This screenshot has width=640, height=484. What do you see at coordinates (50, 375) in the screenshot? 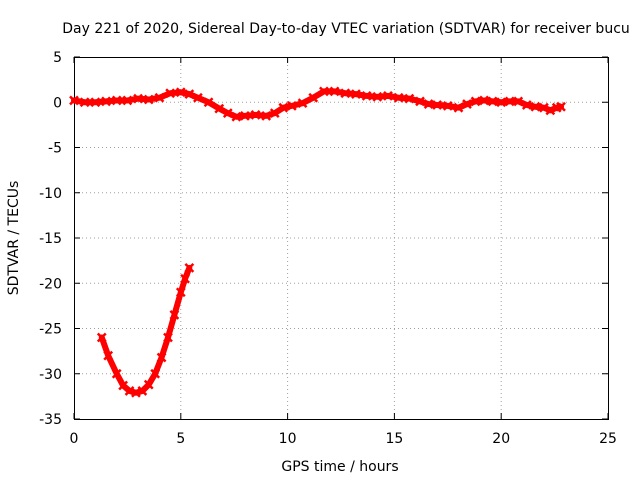
I see `y-tick-label: -30` at bounding box center [50, 375].